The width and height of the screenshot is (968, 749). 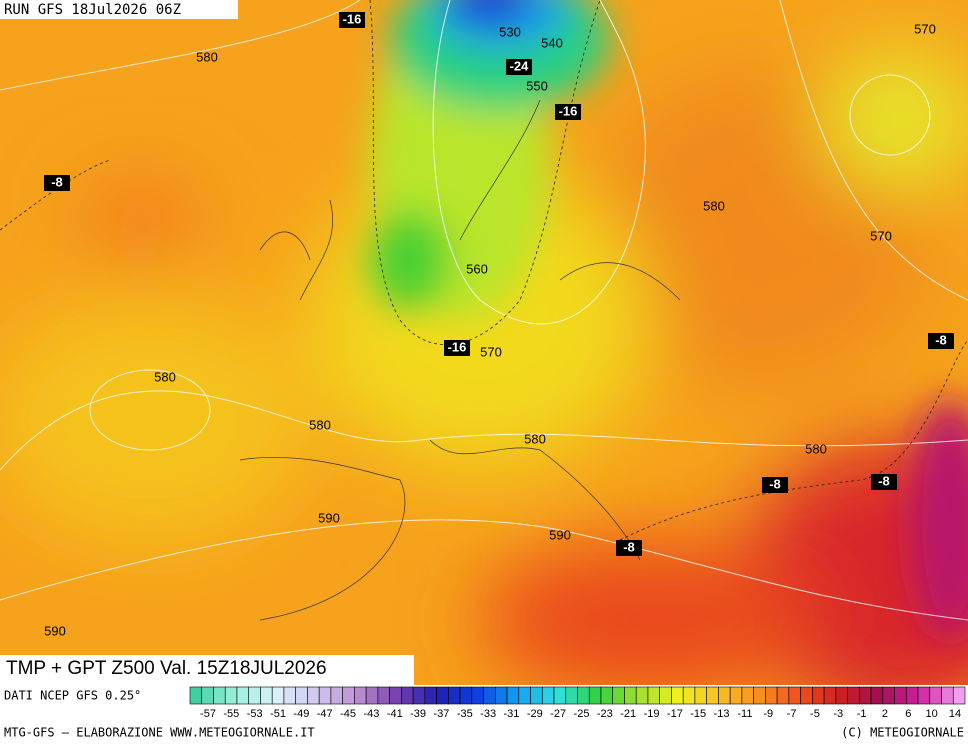 What do you see at coordinates (510, 31) in the screenshot?
I see `height-label: 530` at bounding box center [510, 31].